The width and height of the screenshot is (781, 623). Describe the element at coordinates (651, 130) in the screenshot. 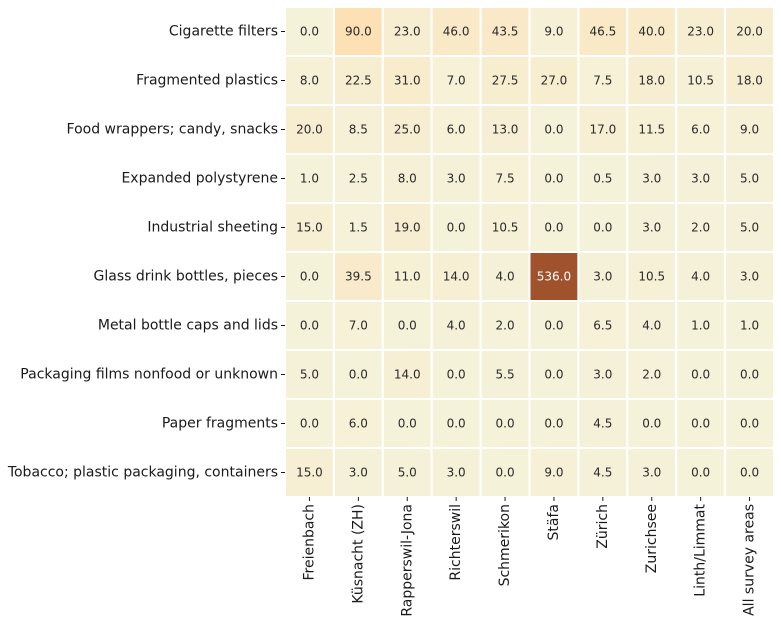

I see `heatmap-cell-value: 11.5` at that location.